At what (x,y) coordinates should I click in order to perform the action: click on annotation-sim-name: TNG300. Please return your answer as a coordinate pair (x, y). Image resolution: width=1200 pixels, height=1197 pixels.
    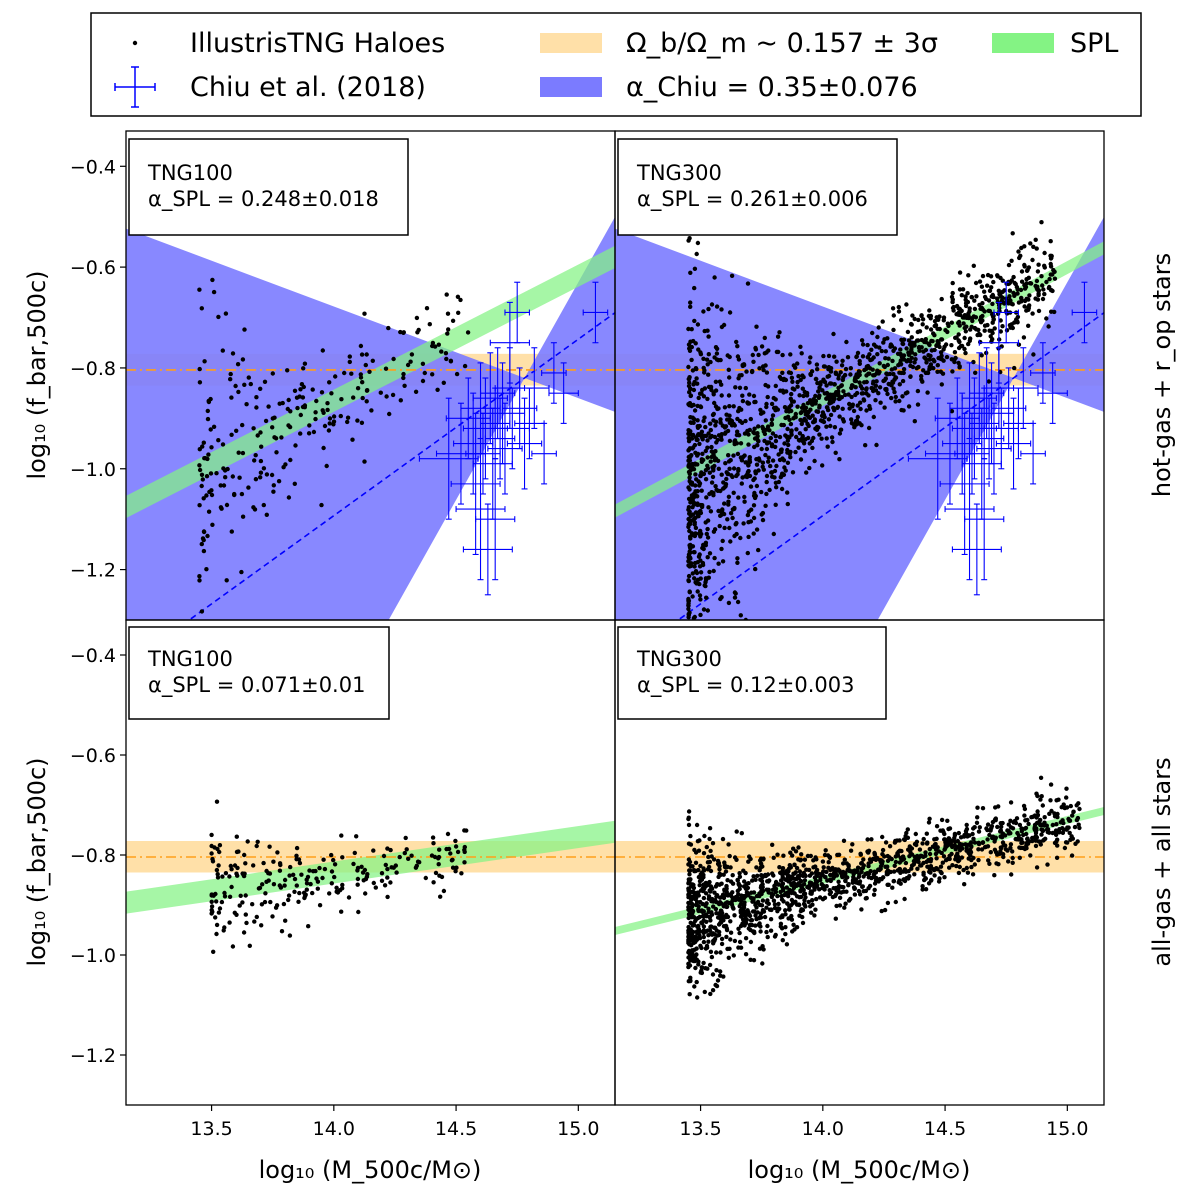
    Looking at the image, I should click on (679, 659).